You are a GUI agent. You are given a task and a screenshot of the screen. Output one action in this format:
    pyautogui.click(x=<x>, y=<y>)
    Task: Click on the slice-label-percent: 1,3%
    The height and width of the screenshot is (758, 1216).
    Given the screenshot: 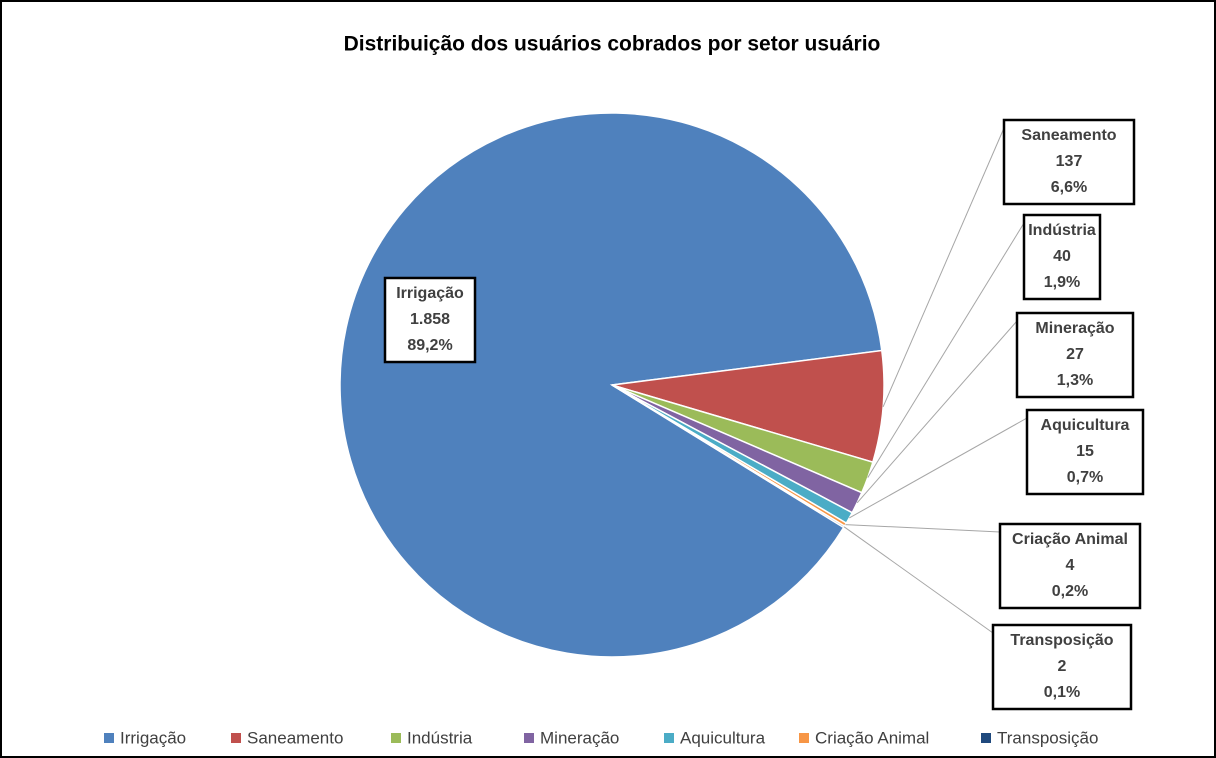 What is the action you would take?
    pyautogui.click(x=1075, y=380)
    